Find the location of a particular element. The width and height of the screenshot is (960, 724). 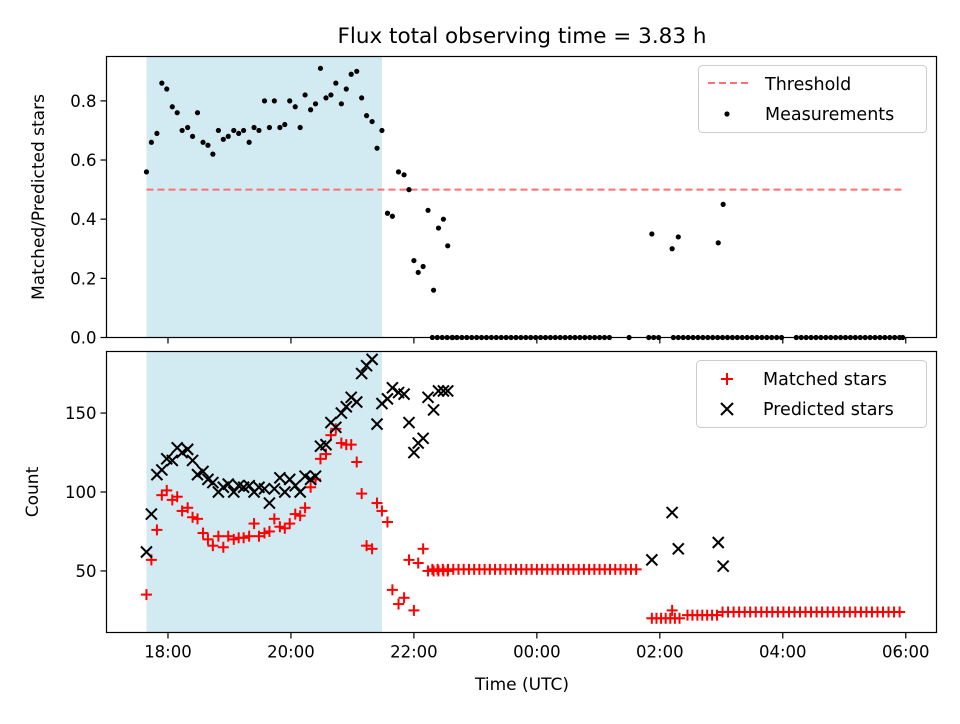

bottom-xlabel: Time (UTC) is located at coordinates (521, 685).